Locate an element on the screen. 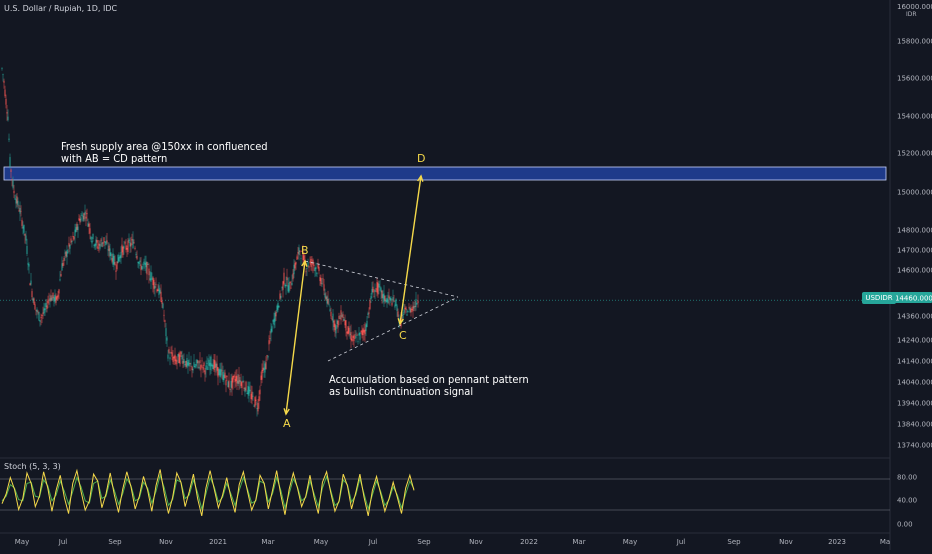 The width and height of the screenshot is (932, 554). ab-arrow is located at coordinates (295, 337).